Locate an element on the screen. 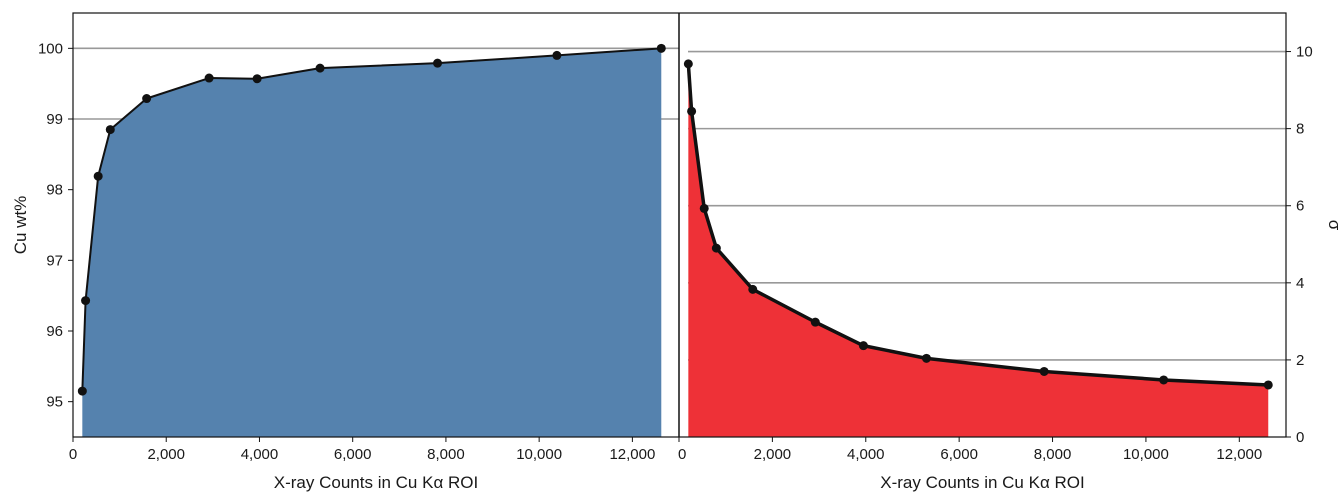  panel1-y-tick-label: 97 is located at coordinates (54, 260).